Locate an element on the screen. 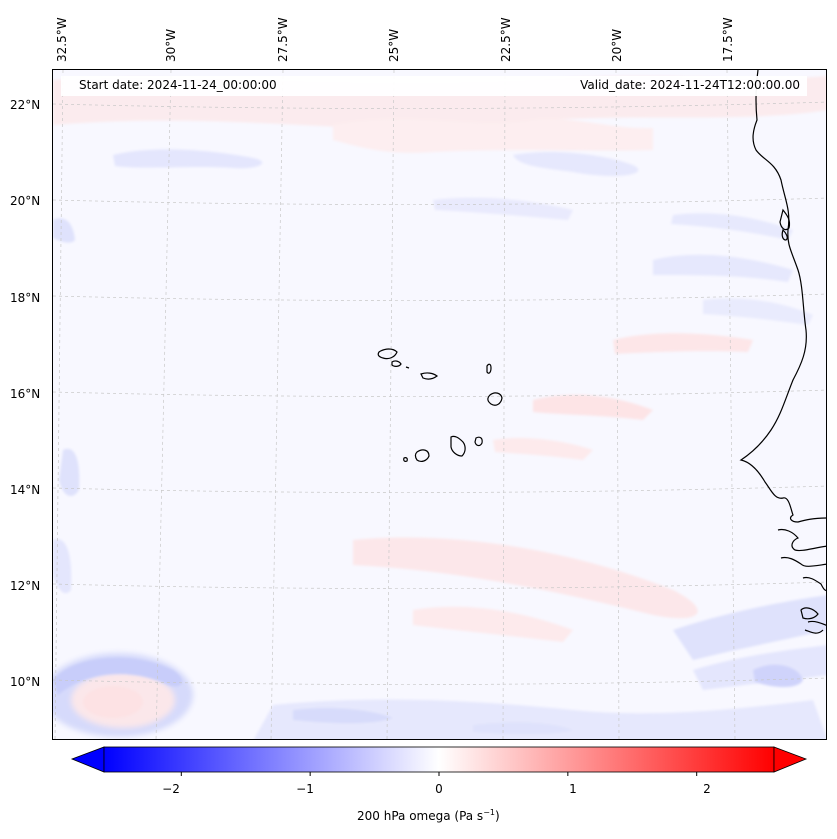 This screenshot has height=839, width=837. lat-label-20n: 20°N is located at coordinates (25, 201).